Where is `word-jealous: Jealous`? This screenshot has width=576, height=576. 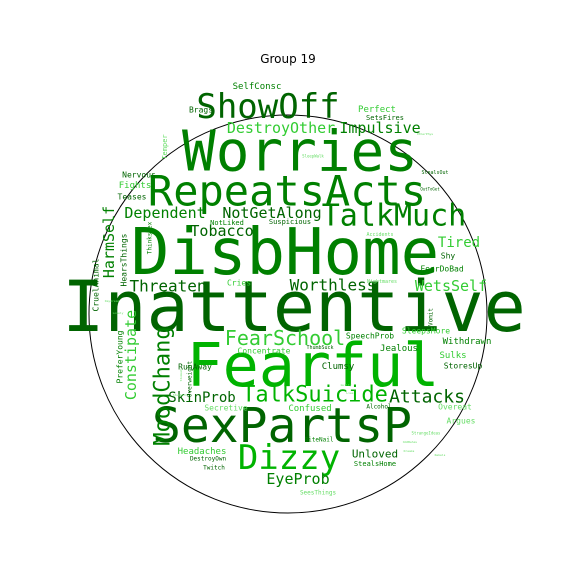 word-jealous: Jealous is located at coordinates (399, 349).